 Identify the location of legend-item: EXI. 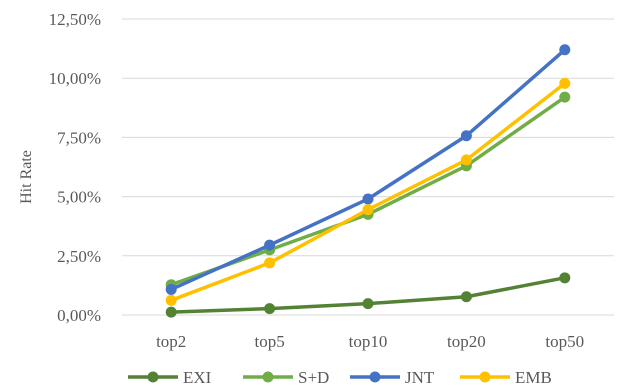
(170, 377).